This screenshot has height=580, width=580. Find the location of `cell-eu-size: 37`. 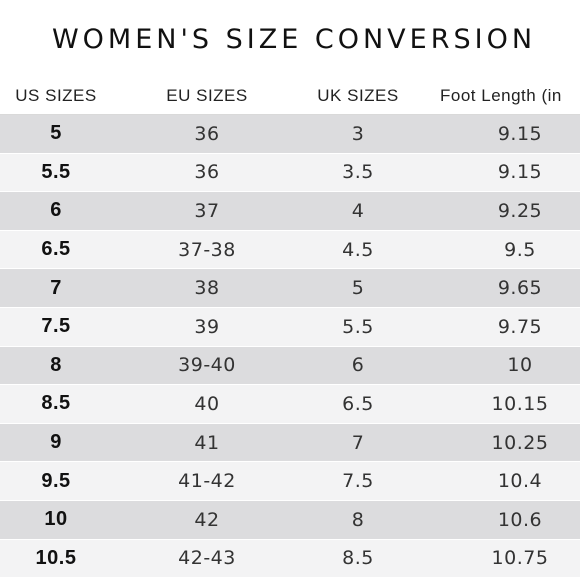

cell-eu-size: 37 is located at coordinates (207, 210).